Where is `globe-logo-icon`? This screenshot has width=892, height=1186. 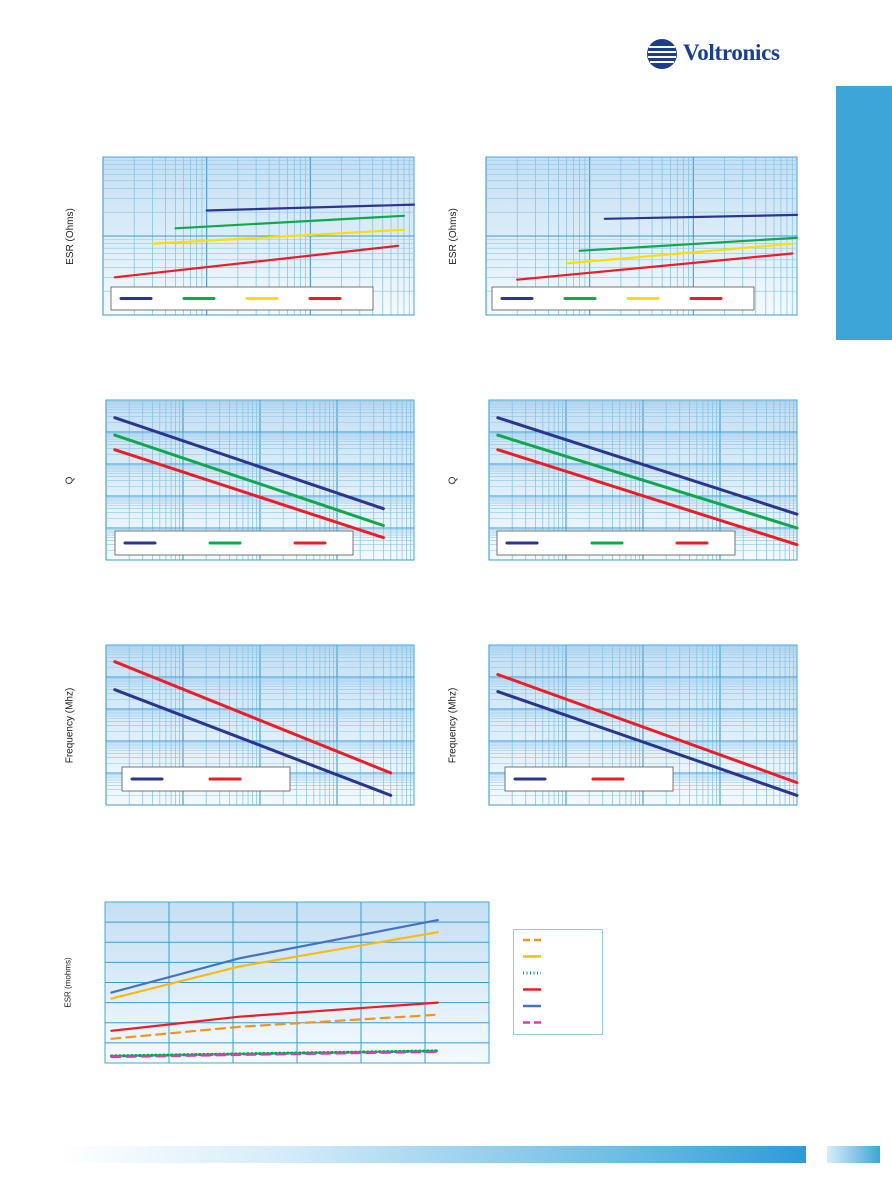
globe-logo-icon is located at coordinates (662, 54).